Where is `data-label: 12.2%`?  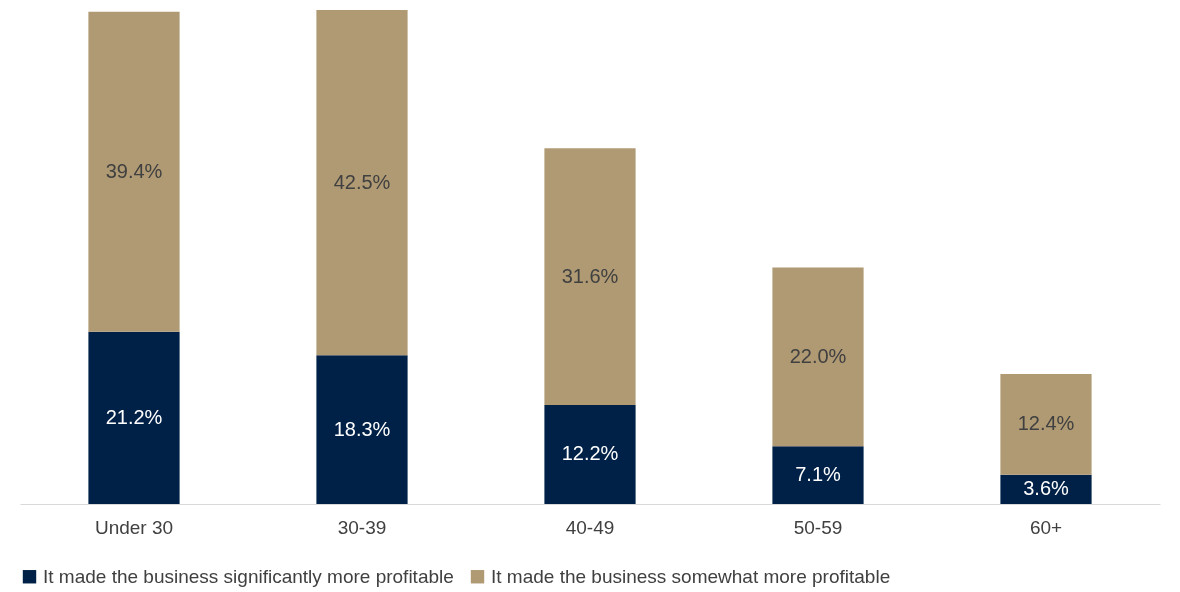 data-label: 12.2% is located at coordinates (590, 453).